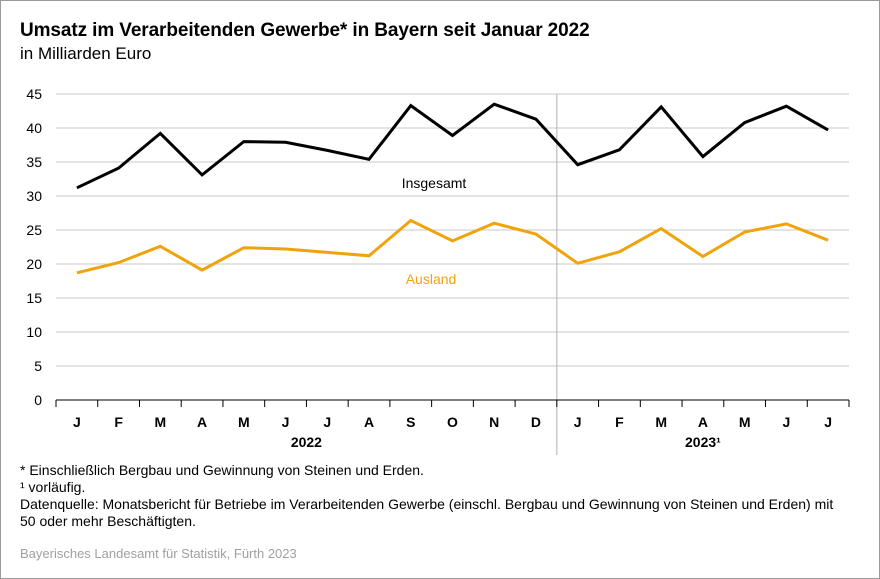 The image size is (880, 579). What do you see at coordinates (745, 422) in the screenshot?
I see `x-tick-label-16: M` at bounding box center [745, 422].